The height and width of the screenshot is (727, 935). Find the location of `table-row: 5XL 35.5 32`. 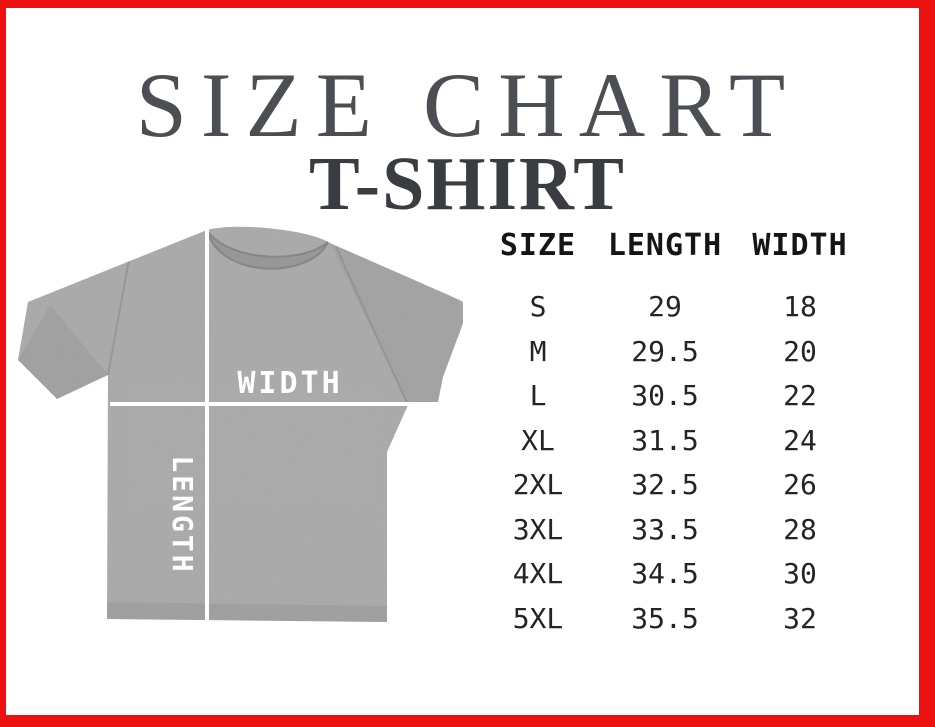

table-row: 5XL 35.5 32 is located at coordinates (673, 619).